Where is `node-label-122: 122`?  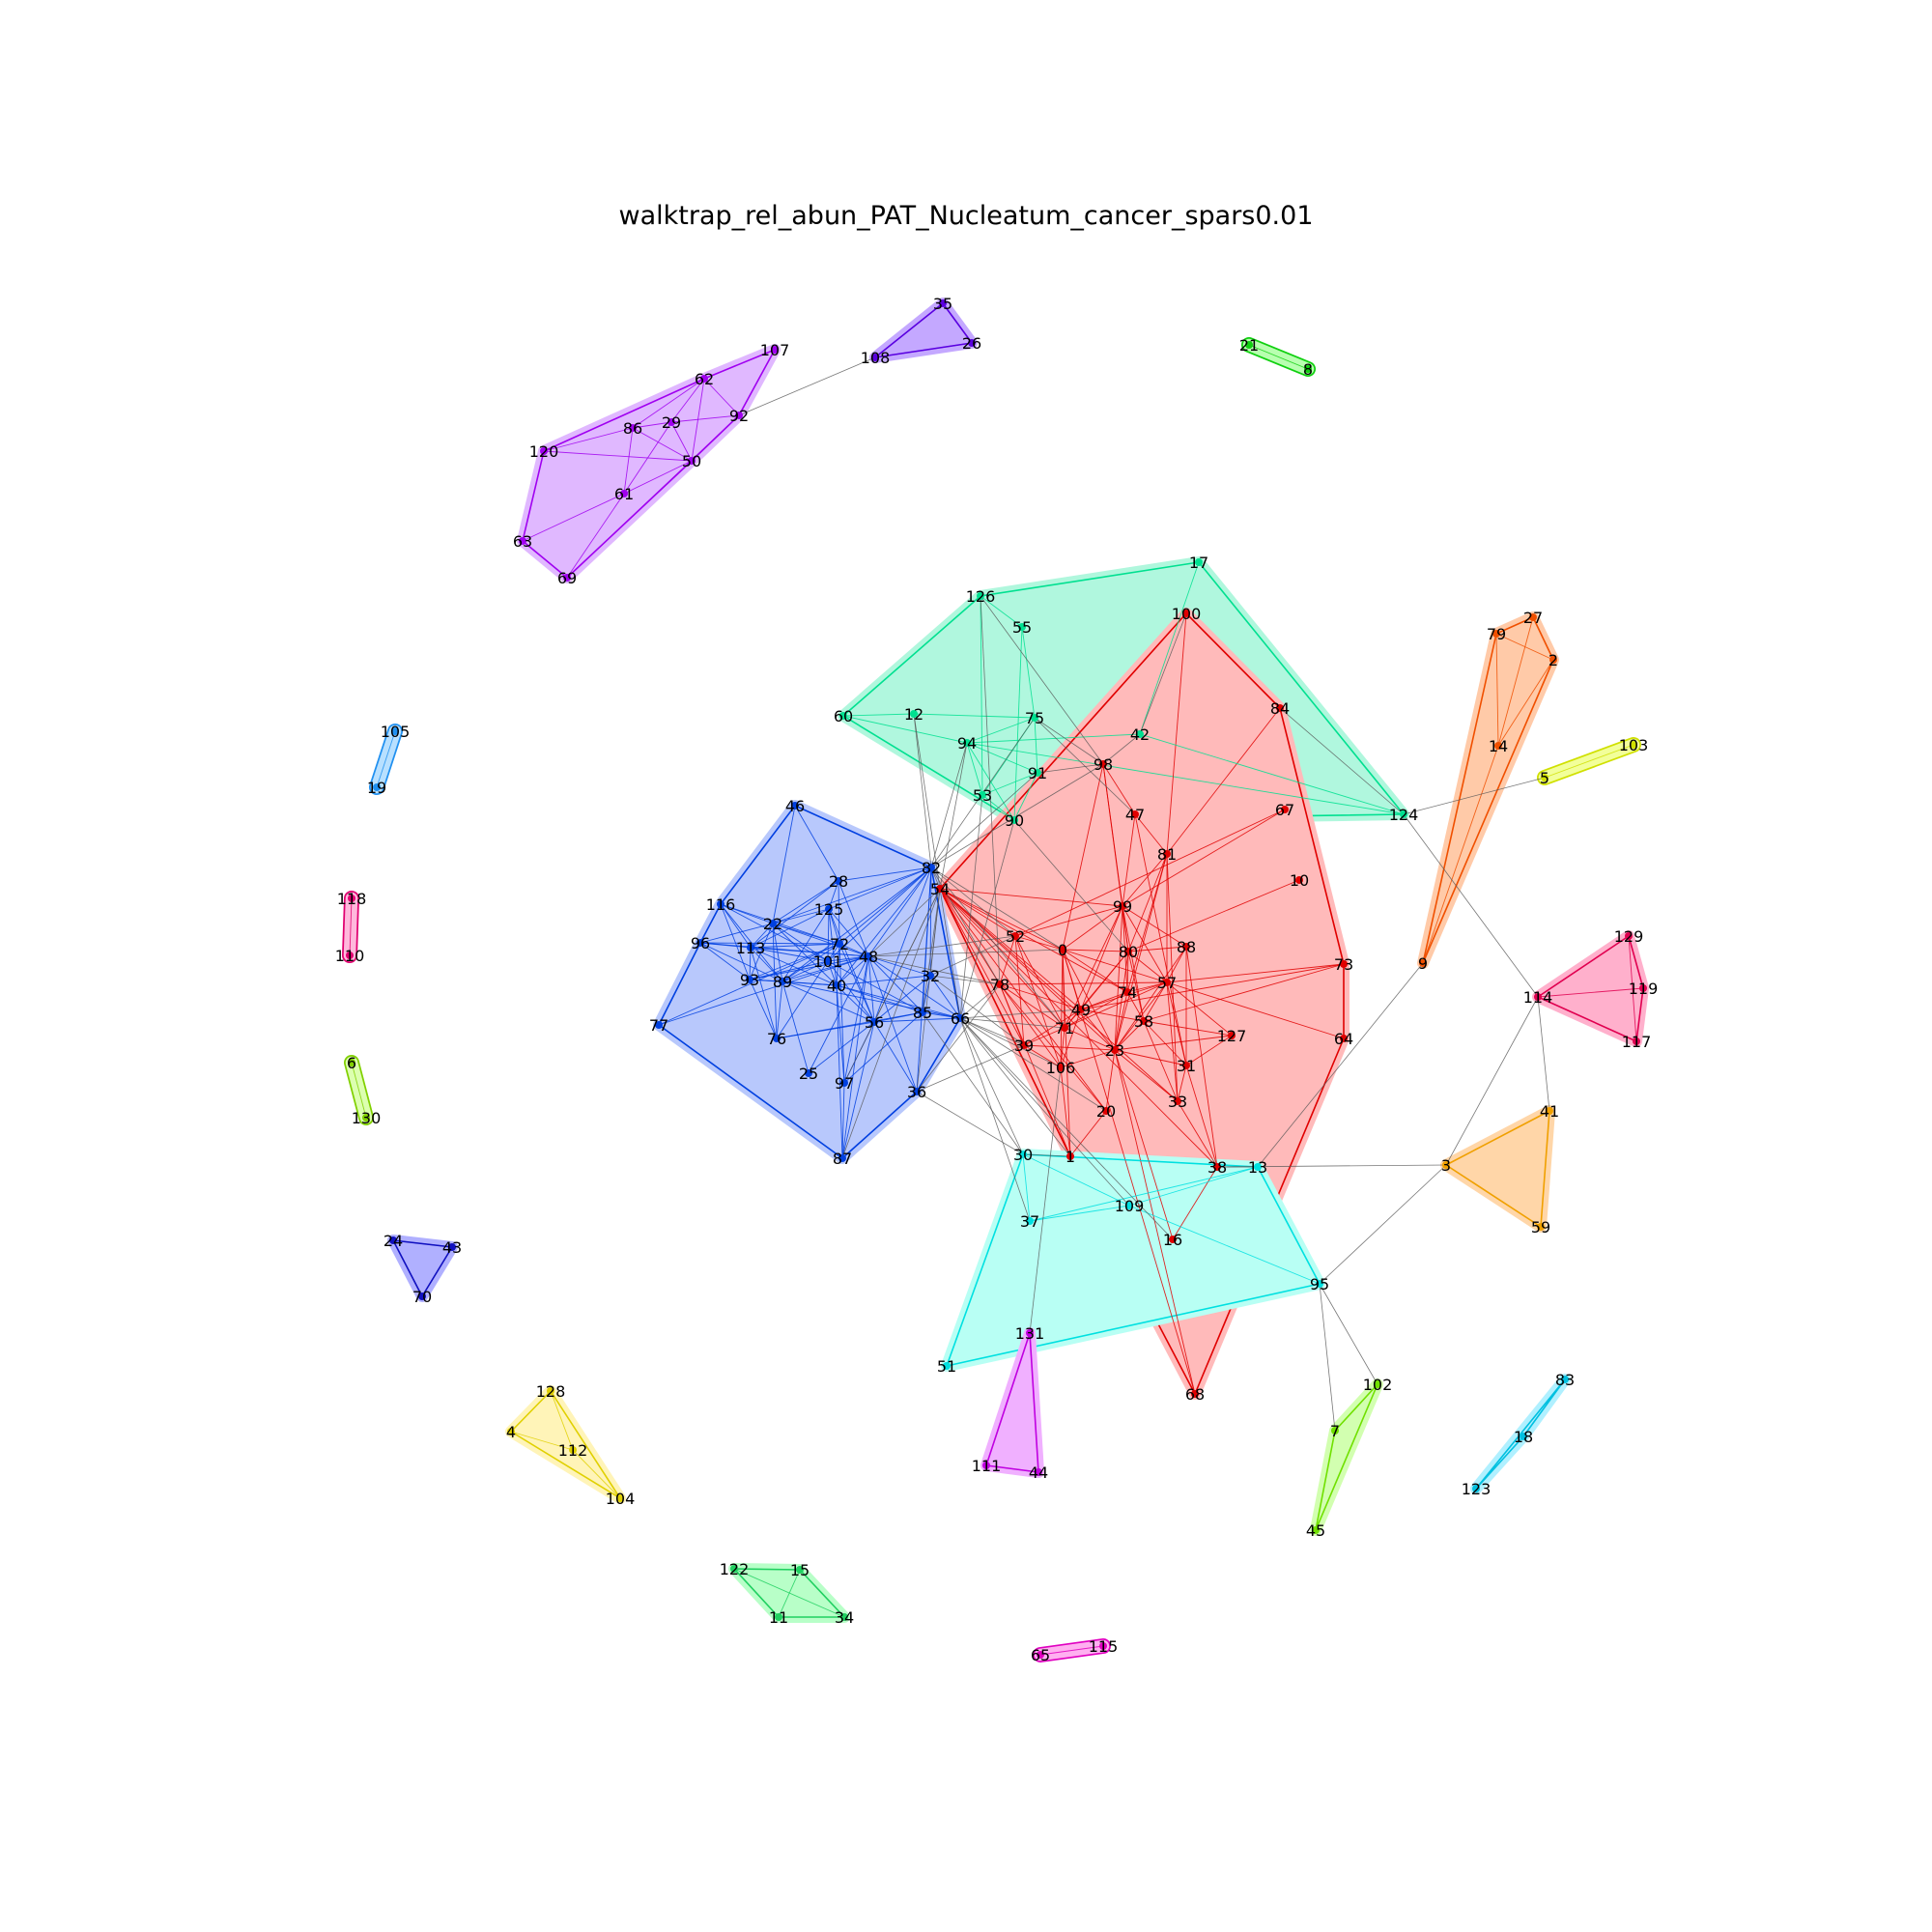
node-label-122: 122 is located at coordinates (735, 1569).